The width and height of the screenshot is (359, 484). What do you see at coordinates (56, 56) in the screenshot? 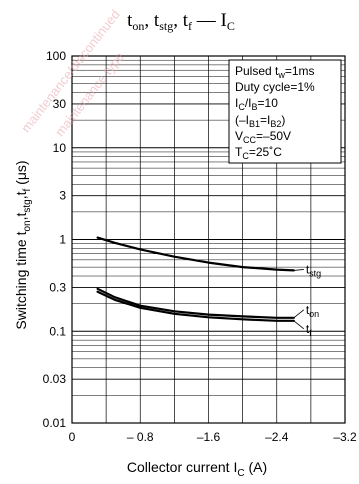
I see `y-tick-label: 100` at bounding box center [56, 56].